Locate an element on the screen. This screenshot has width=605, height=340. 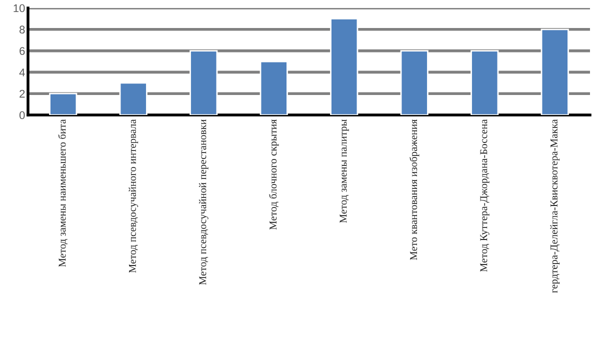
y-tick-label: 2 is located at coordinates (22, 94).